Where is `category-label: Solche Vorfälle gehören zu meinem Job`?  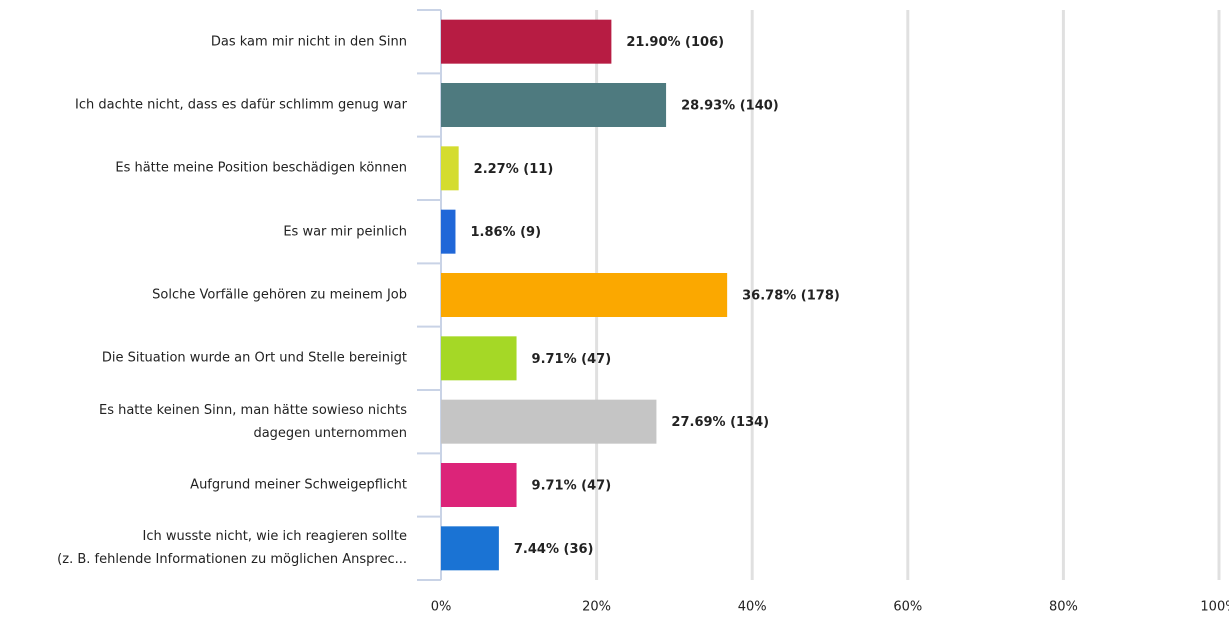 category-label: Solche Vorfälle gehören zu meinem Job is located at coordinates (279, 295).